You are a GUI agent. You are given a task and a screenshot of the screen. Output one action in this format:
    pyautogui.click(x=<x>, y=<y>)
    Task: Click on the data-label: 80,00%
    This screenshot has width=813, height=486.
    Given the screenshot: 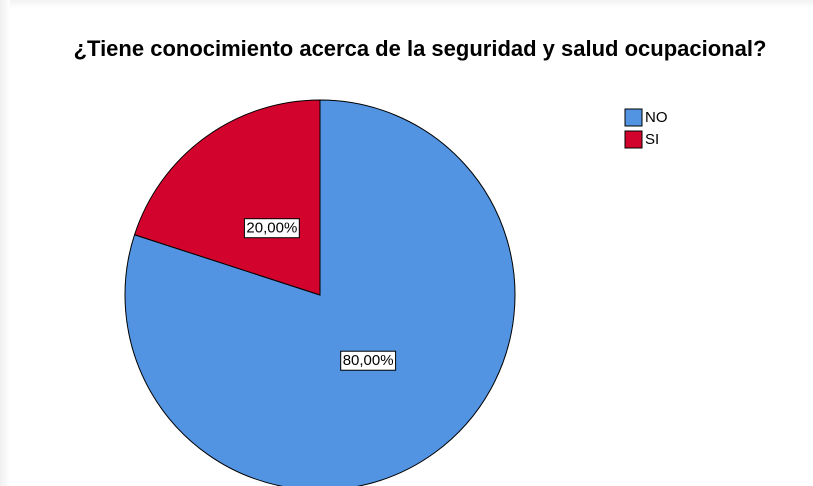 What is the action you would take?
    pyautogui.click(x=368, y=360)
    